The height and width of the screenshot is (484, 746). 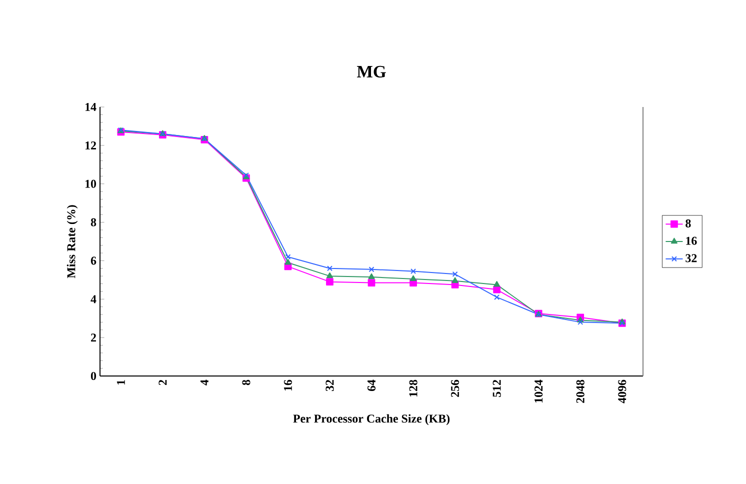 I want to click on x-tick-label: 1024, so click(x=538, y=391).